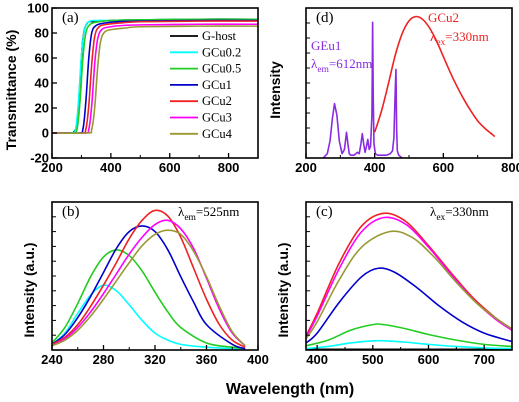  What do you see at coordinates (290, 389) in the screenshot?
I see `shared-xlabel: Wavelength (nm)` at bounding box center [290, 389].